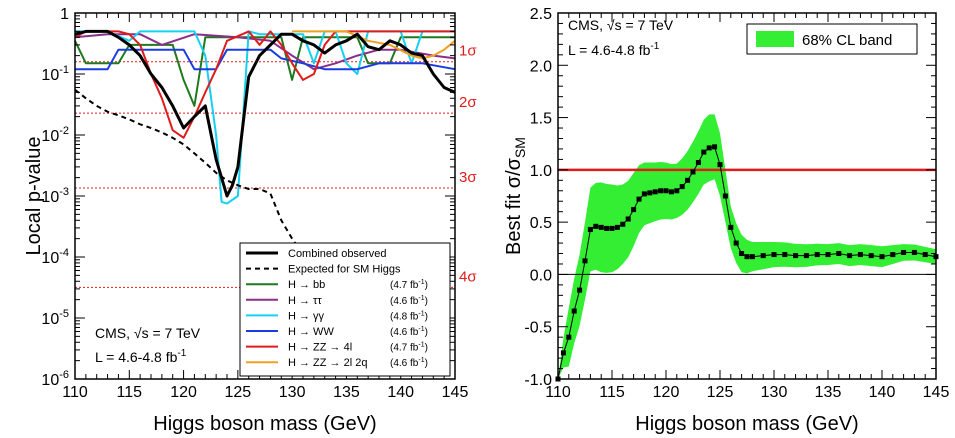  I want to click on left-y-tick-label-3: 10⁻³, so click(55, 196).